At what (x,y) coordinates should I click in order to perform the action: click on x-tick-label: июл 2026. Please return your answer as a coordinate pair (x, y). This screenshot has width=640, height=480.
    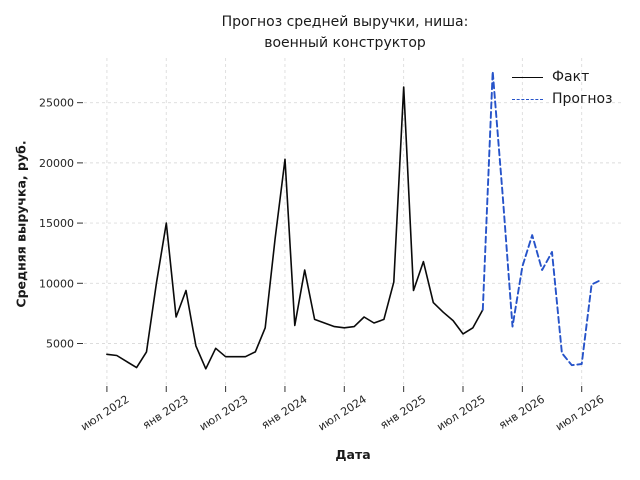
    Looking at the image, I should click on (579, 413).